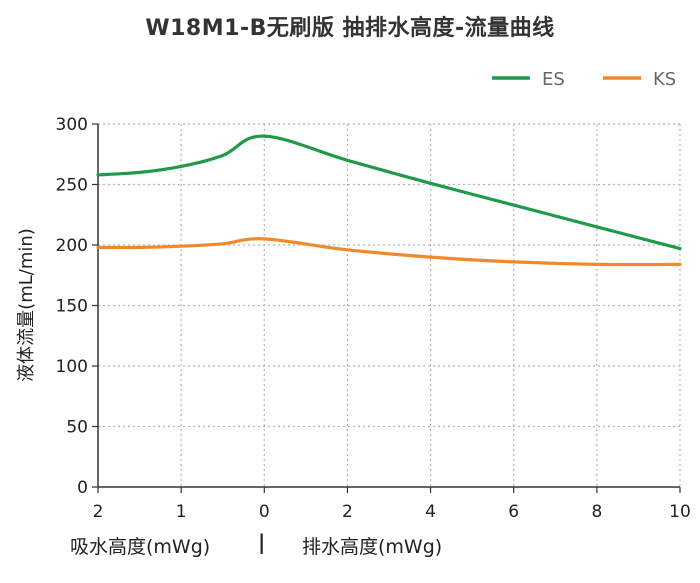 The image size is (700, 583). I want to click on x-tick-label: 0, so click(264, 512).